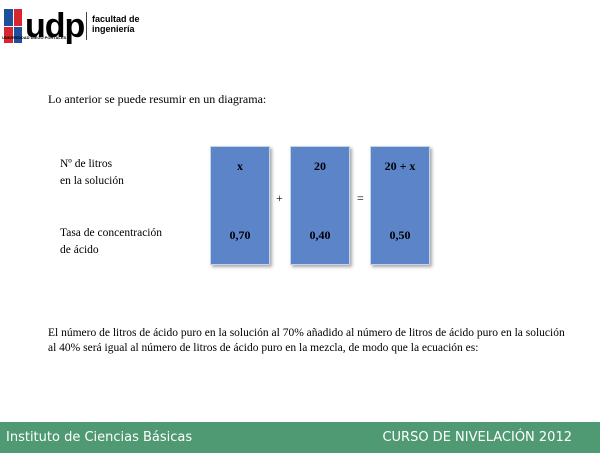 This screenshot has height=453, width=600. Describe the element at coordinates (34, 37) in the screenshot. I see `logo-subtext: UNIVERSIDAD DIEGO PORTALES` at that location.